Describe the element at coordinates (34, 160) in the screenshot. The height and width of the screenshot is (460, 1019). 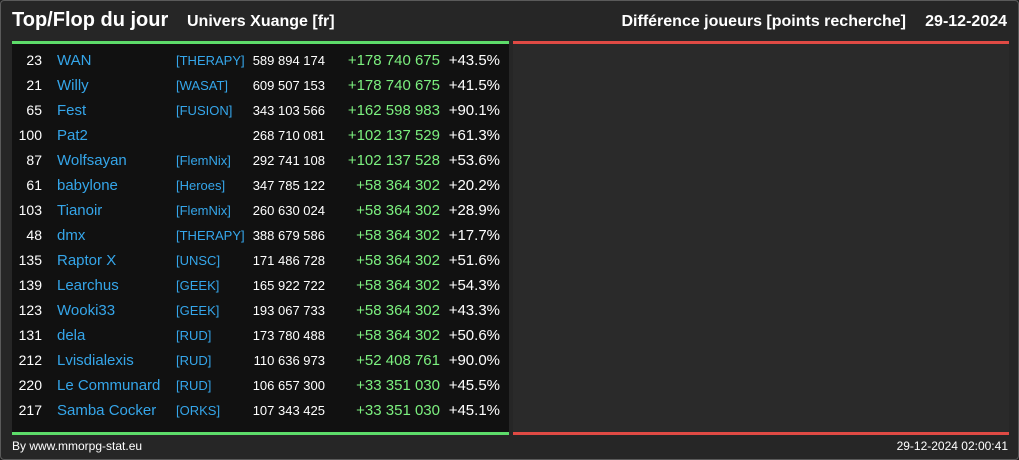
I see `row-rank: 87` at that location.